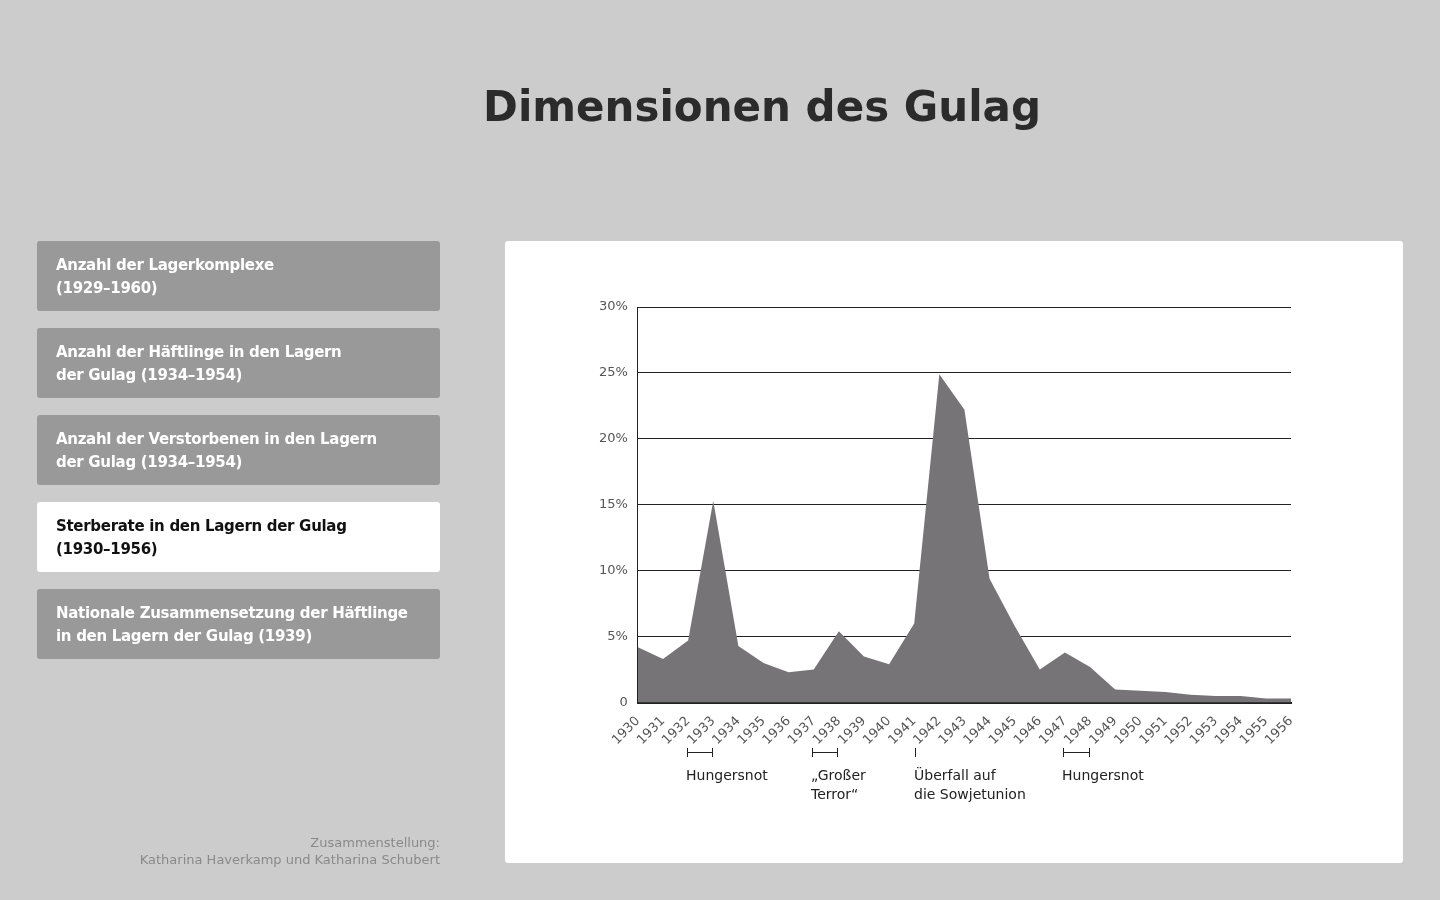 The width and height of the screenshot is (1440, 900). Describe the element at coordinates (238, 363) in the screenshot. I see `category-label: Anzahl der Häftlinge in den Lagern der Gulag (1934–1954)` at that location.